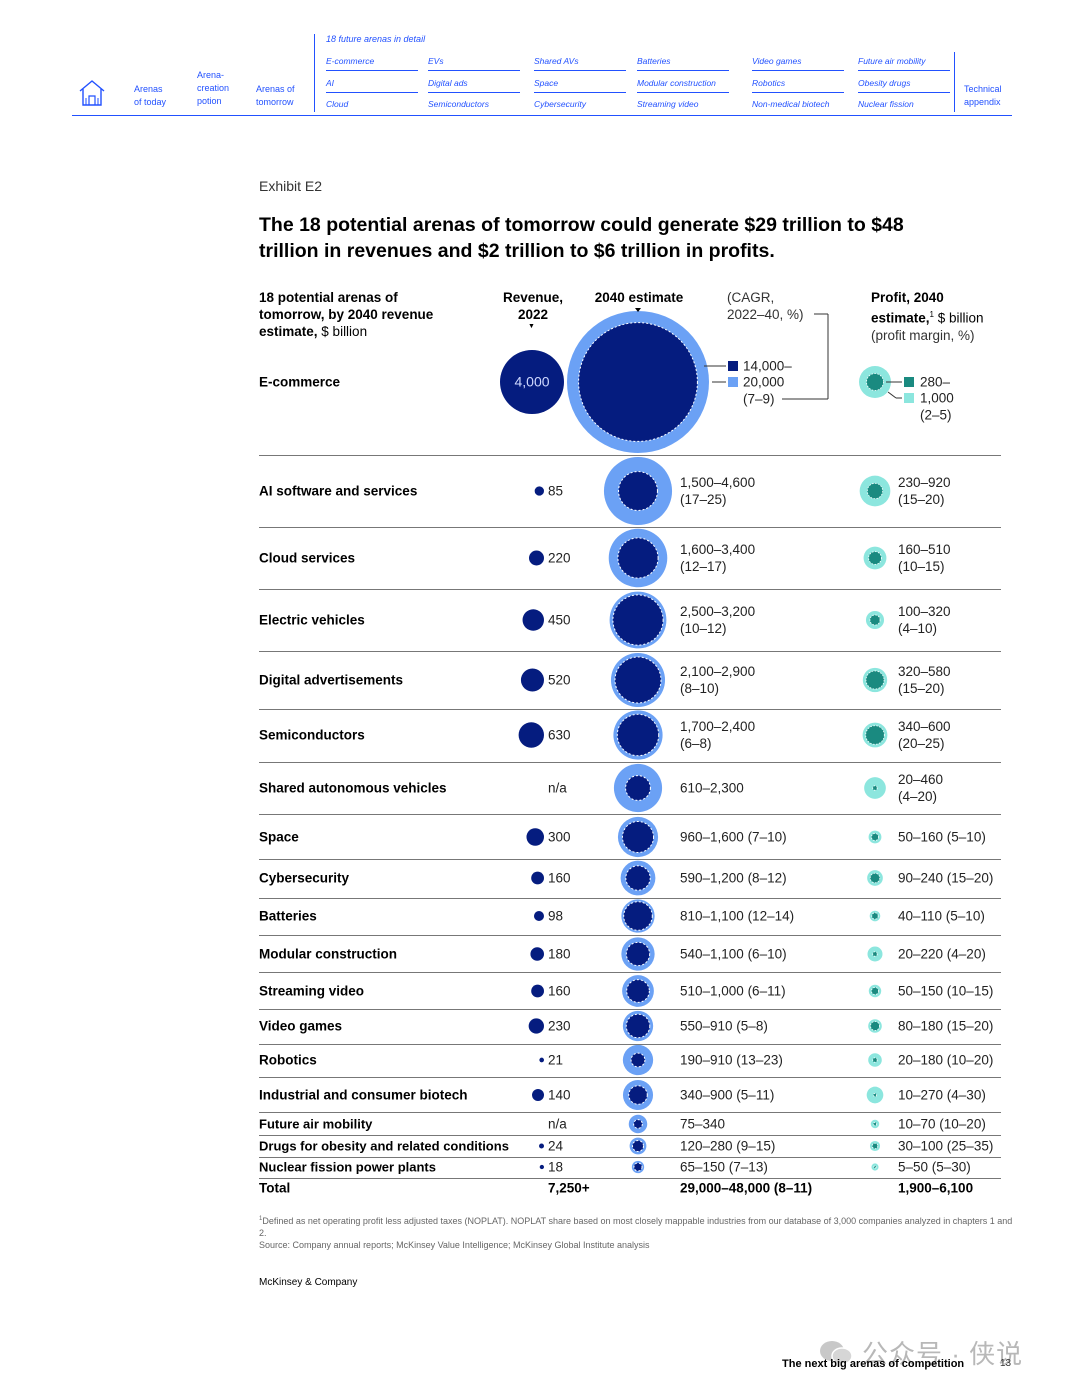  What do you see at coordinates (372, 85) in the screenshot?
I see `nav-detail-item: AI` at bounding box center [372, 85].